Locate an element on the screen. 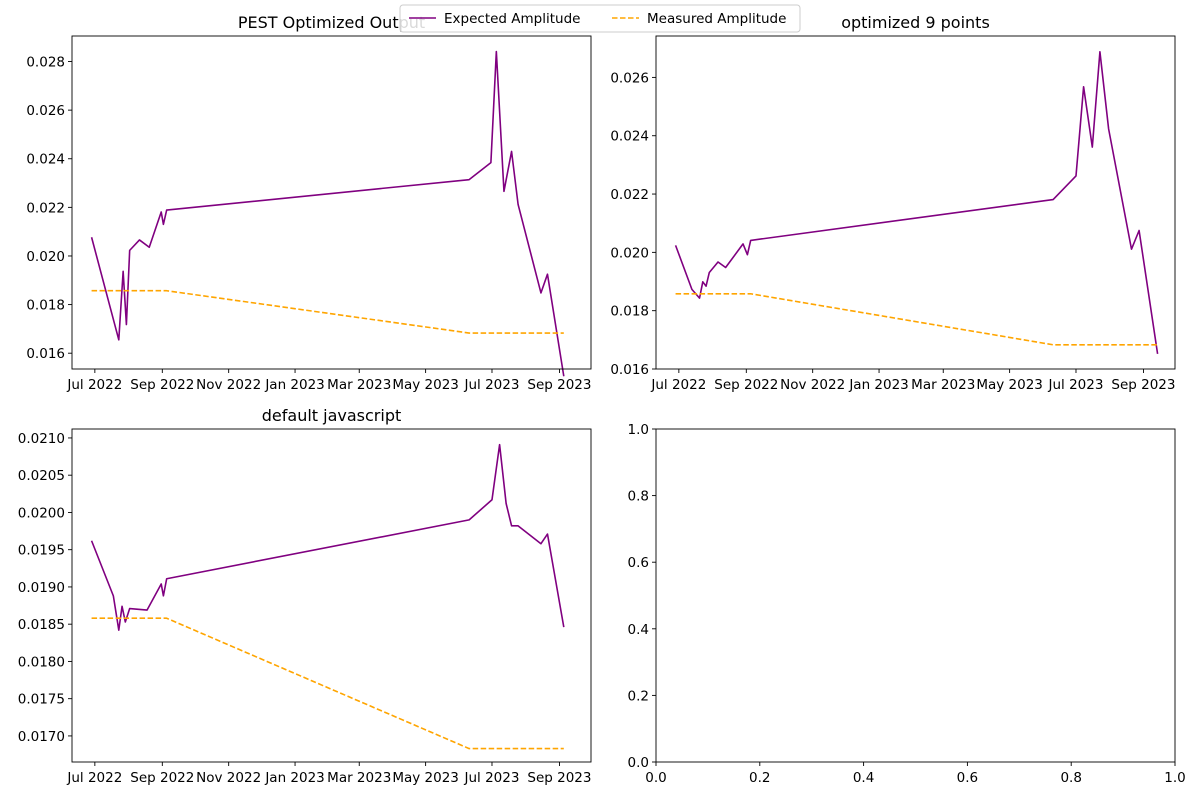 This screenshot has width=1200, height=800. x-tick-label: Mar 2023 is located at coordinates (943, 385).